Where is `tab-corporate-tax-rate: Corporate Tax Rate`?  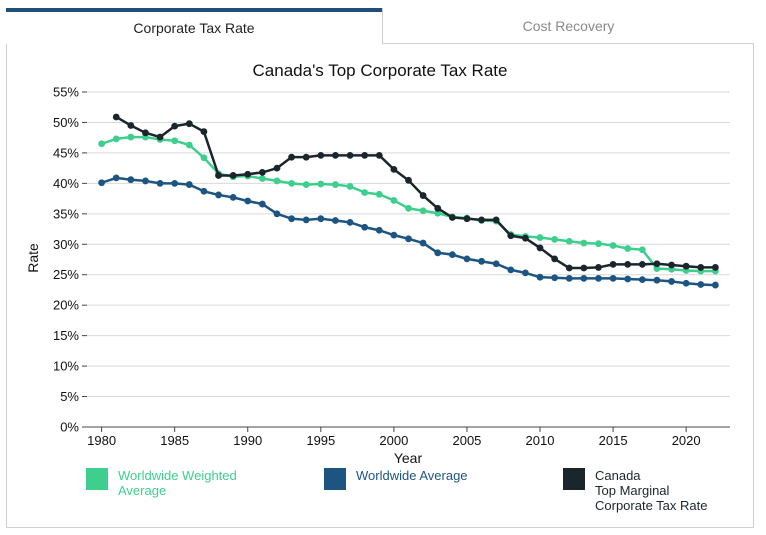 tab-corporate-tax-rate: Corporate Tax Rate is located at coordinates (194, 26).